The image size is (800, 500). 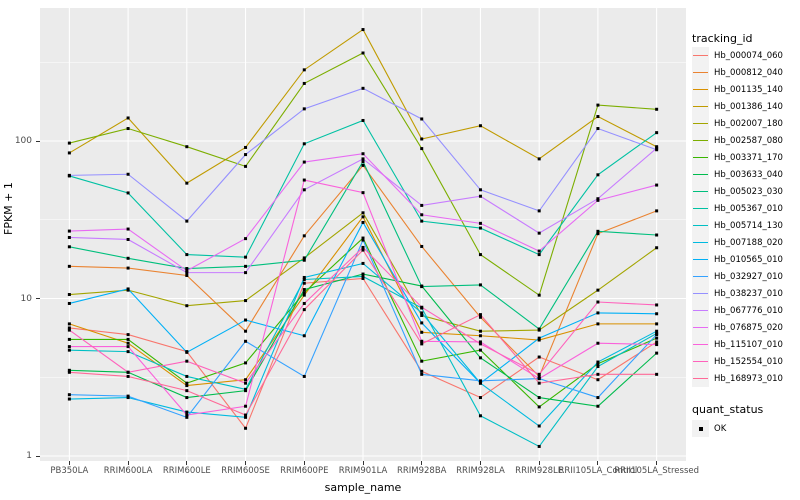 I want to click on x-tick-label: RRIM928LE, so click(x=539, y=471).